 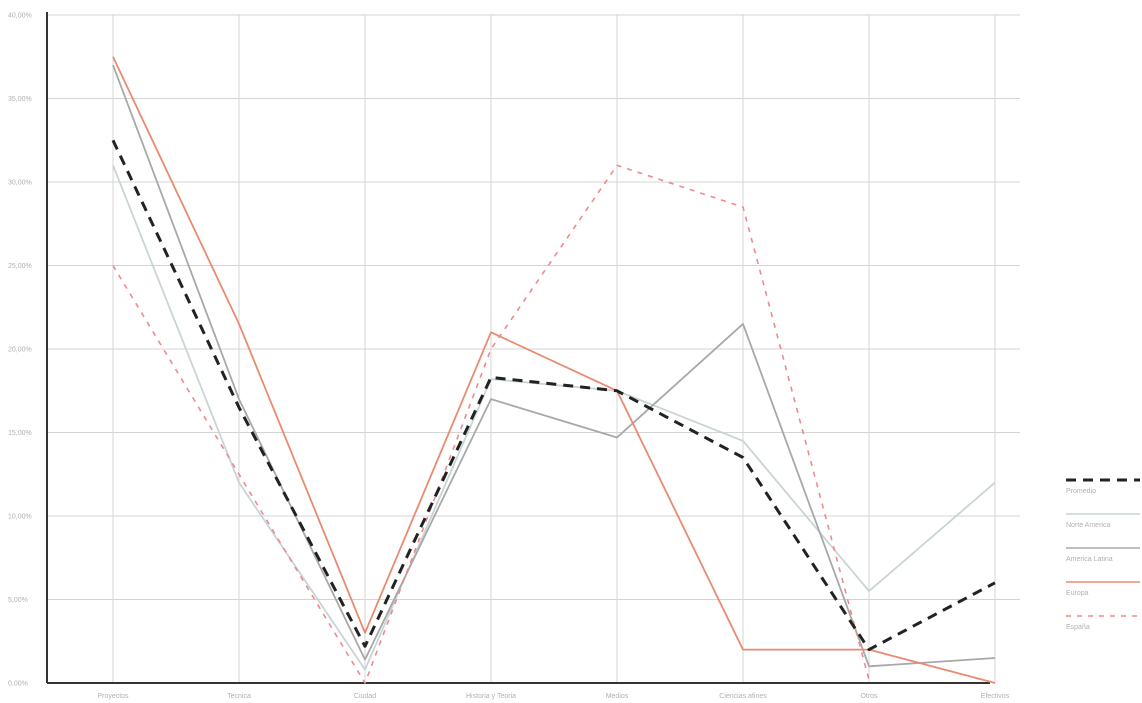 I want to click on y-tick-label: 10,00%, so click(x=20, y=517).